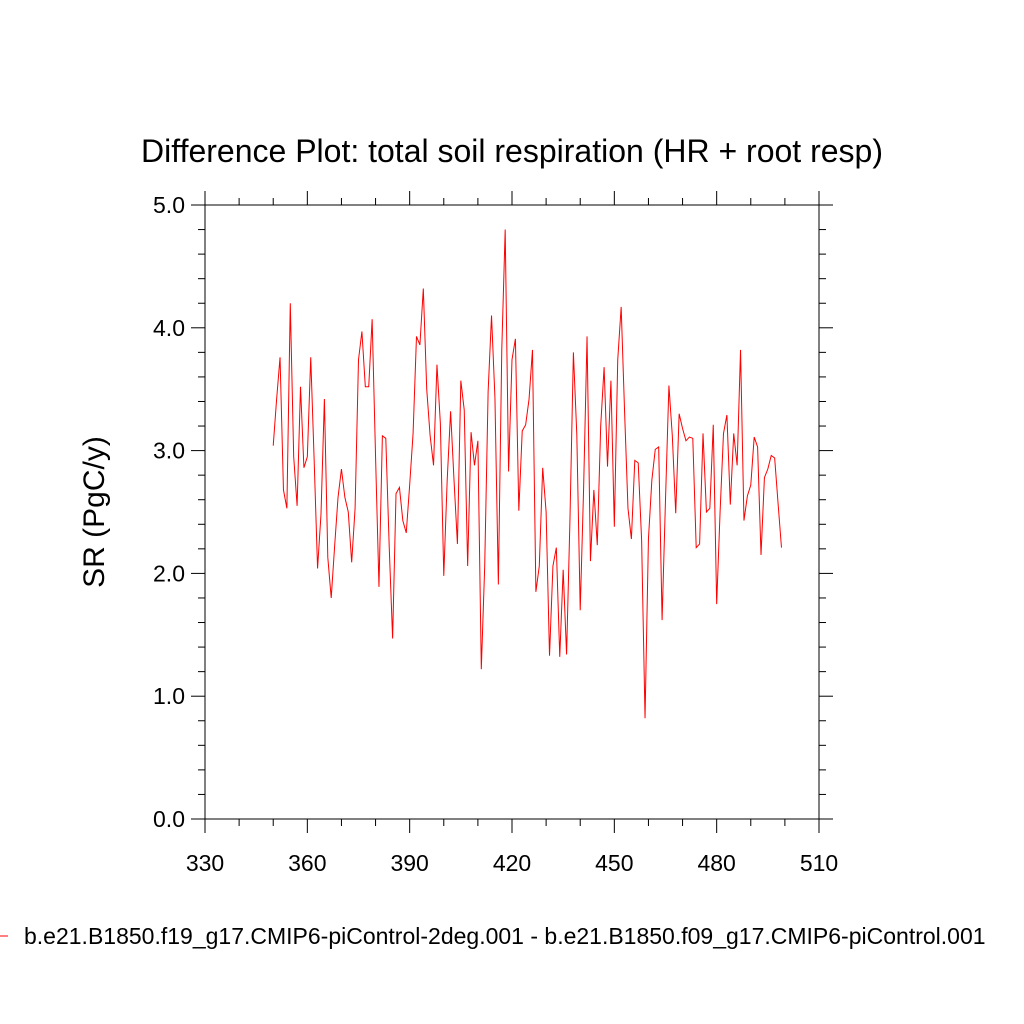 The image size is (1024, 1024). I want to click on y-tick-label: 3.0, so click(169, 451).